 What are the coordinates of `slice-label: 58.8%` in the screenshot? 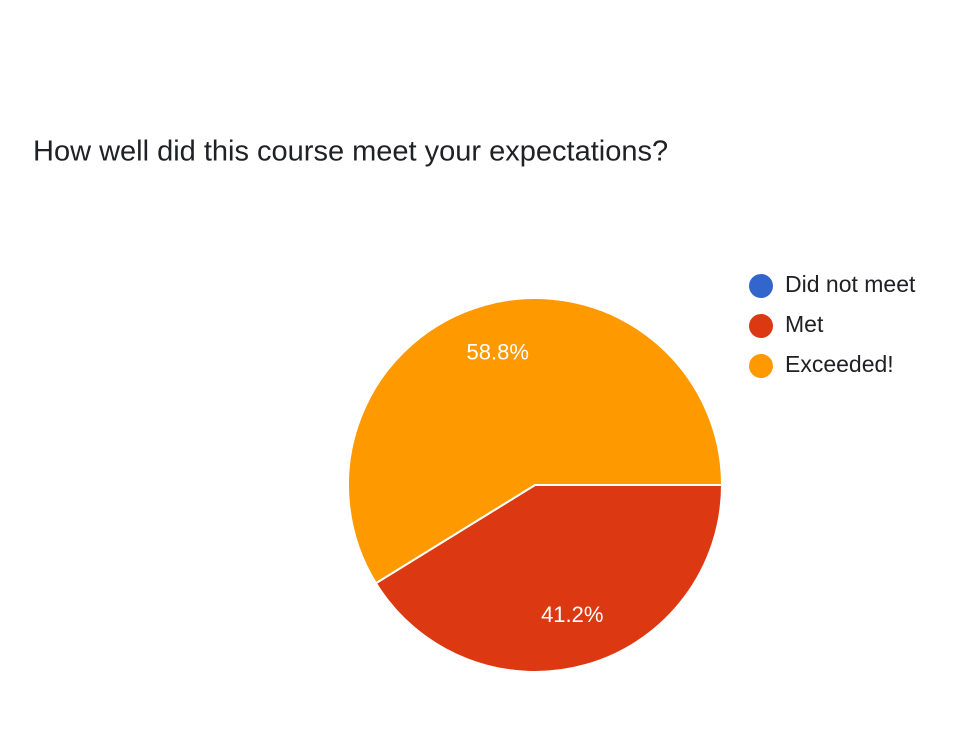 It's located at (498, 351).